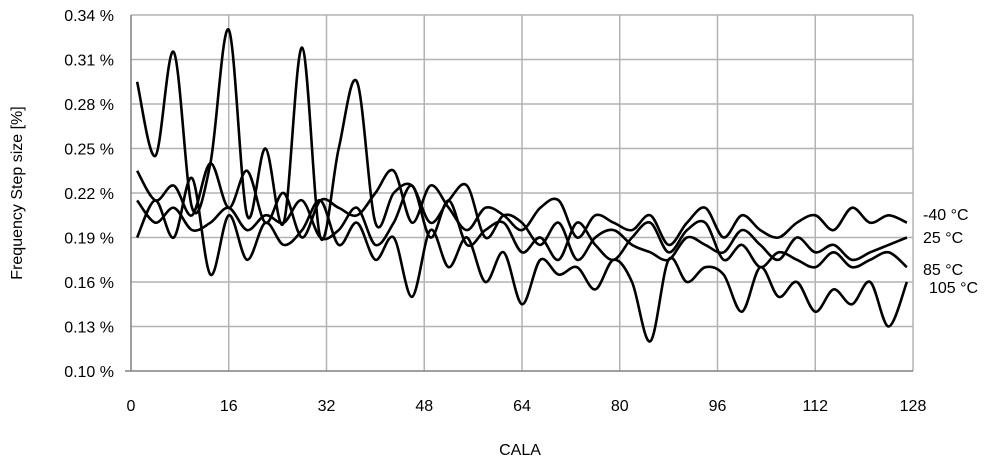  Describe the element at coordinates (17, 192) in the screenshot. I see `y-axis-label: Frequency Step size [%]` at that location.